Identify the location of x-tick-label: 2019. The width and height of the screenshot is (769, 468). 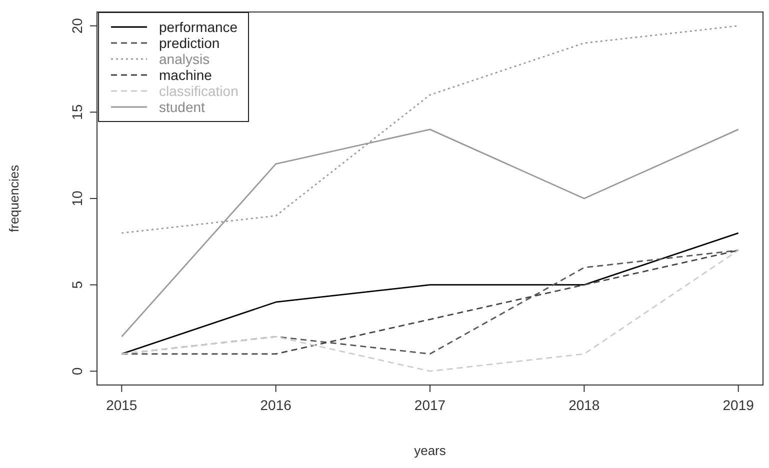
(738, 404).